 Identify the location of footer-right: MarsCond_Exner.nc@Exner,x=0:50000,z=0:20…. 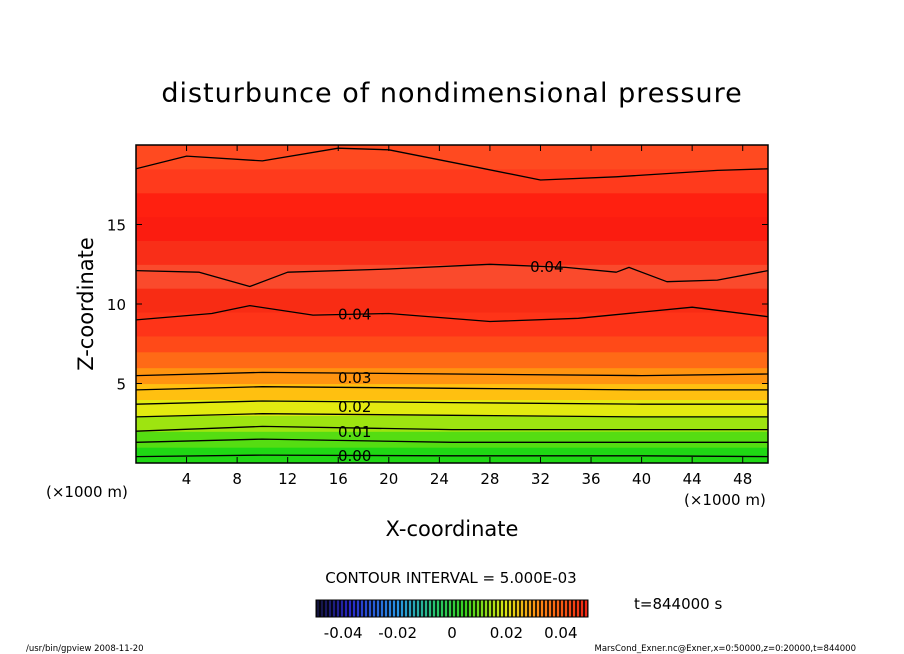
(725, 649).